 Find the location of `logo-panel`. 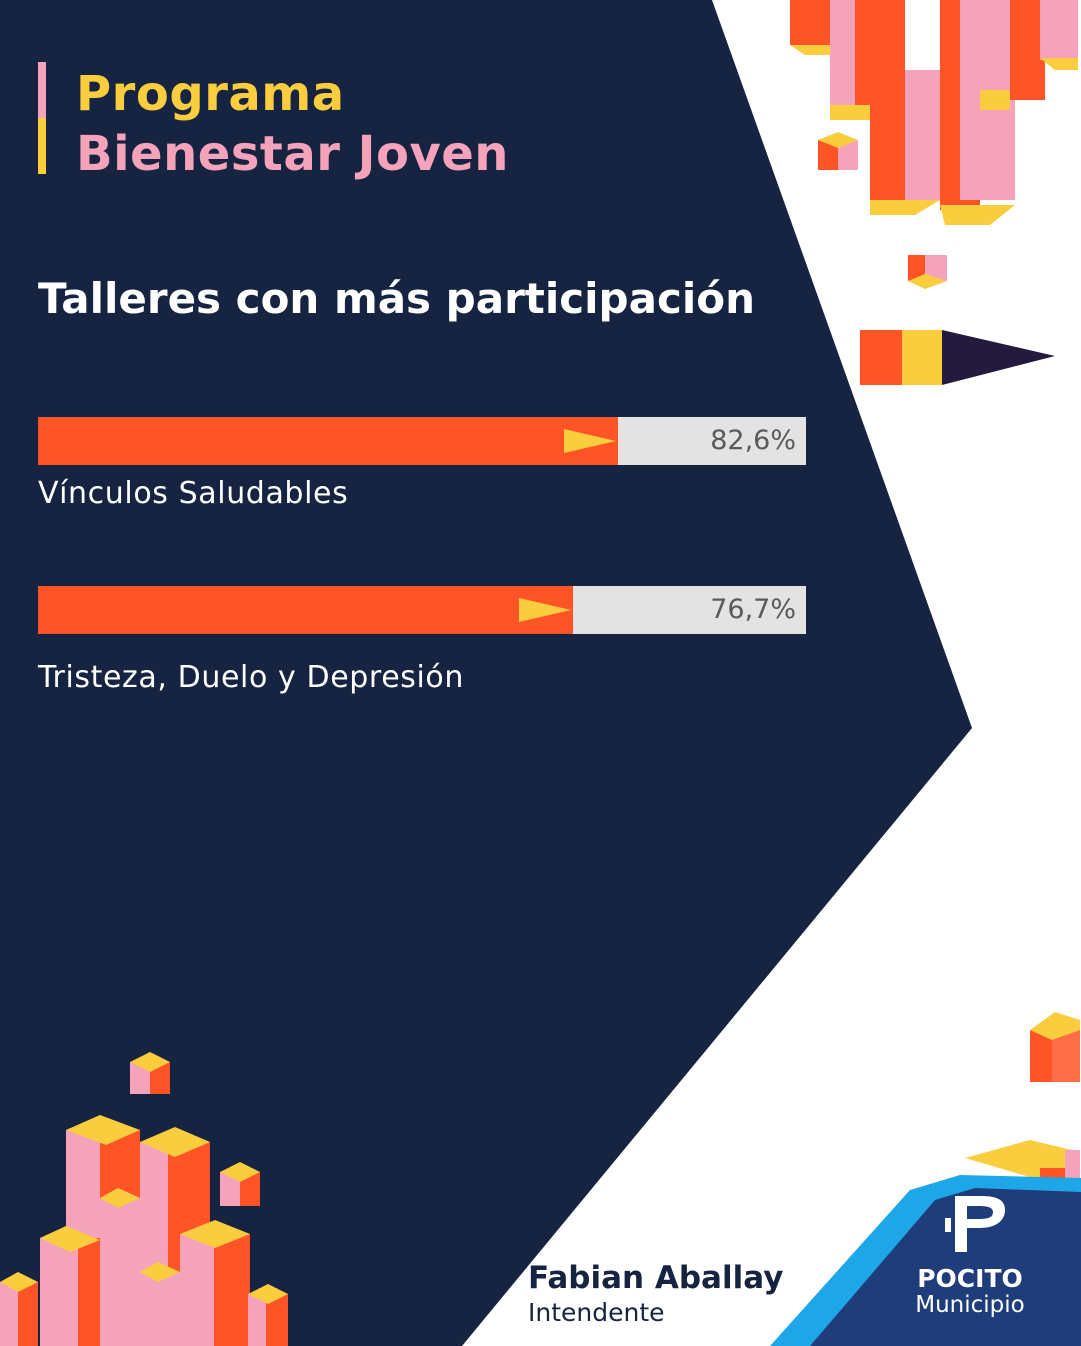

logo-panel is located at coordinates (945, 1267).